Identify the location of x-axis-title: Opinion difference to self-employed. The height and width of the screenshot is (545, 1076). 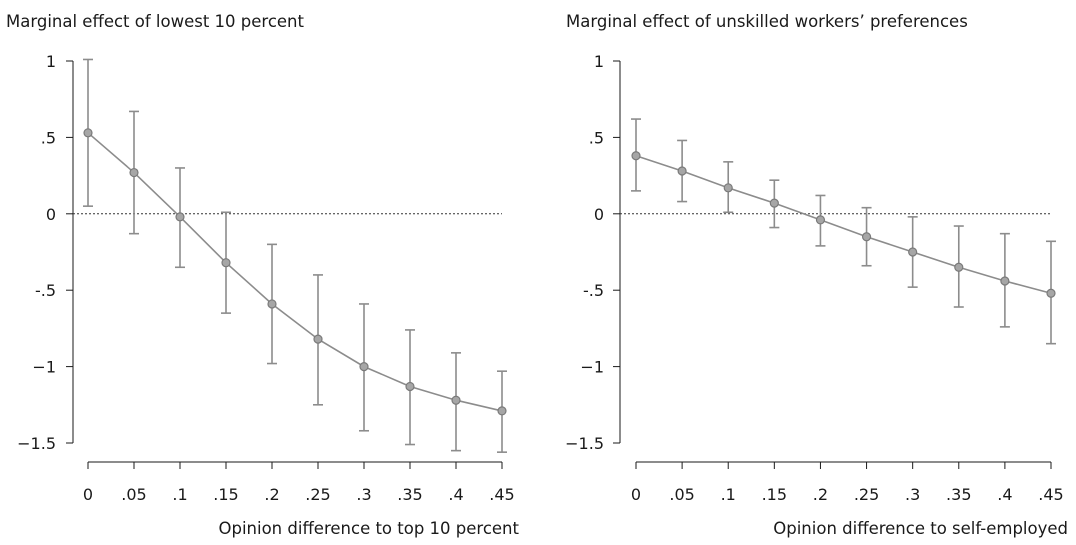
(920, 528).